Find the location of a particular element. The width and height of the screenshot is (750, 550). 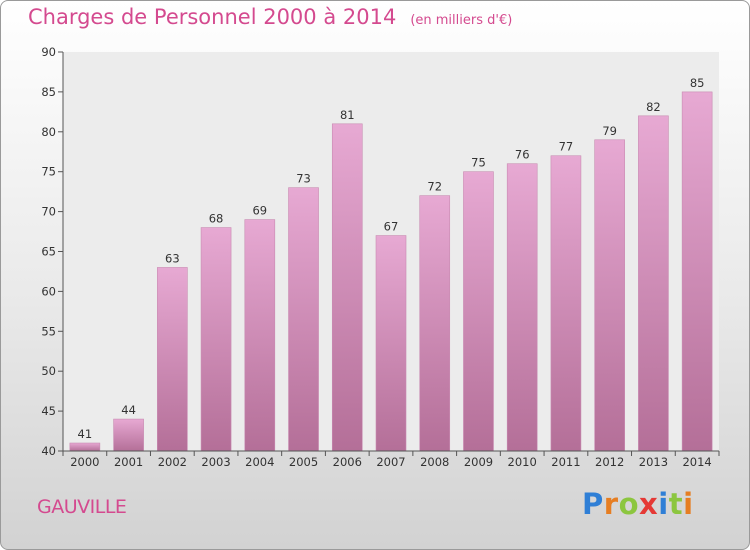

bar-value-label: 82 is located at coordinates (653, 107).